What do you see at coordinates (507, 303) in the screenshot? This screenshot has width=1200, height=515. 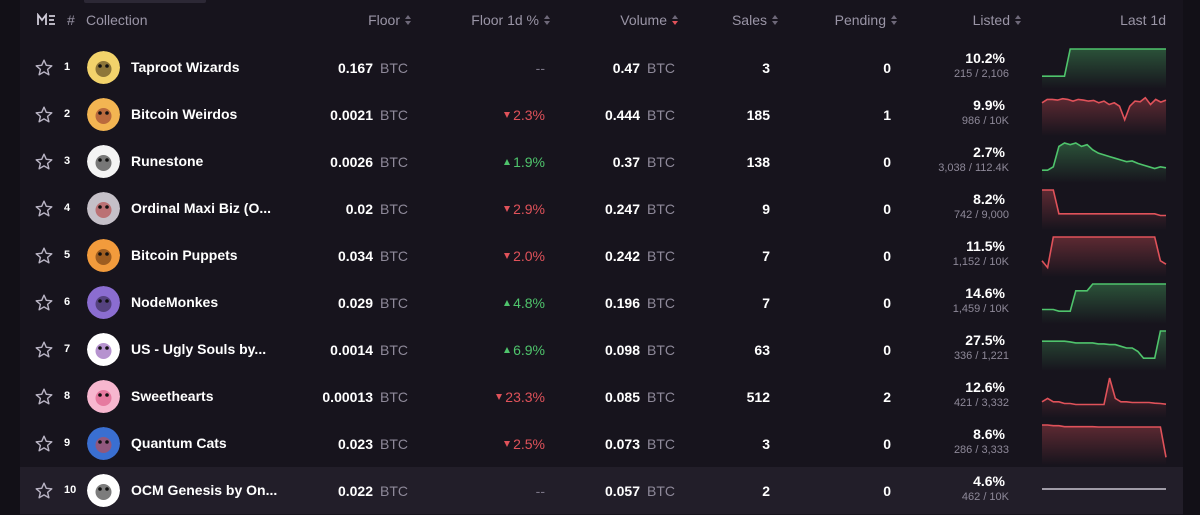 I see `arrow-up-icon` at bounding box center [507, 303].